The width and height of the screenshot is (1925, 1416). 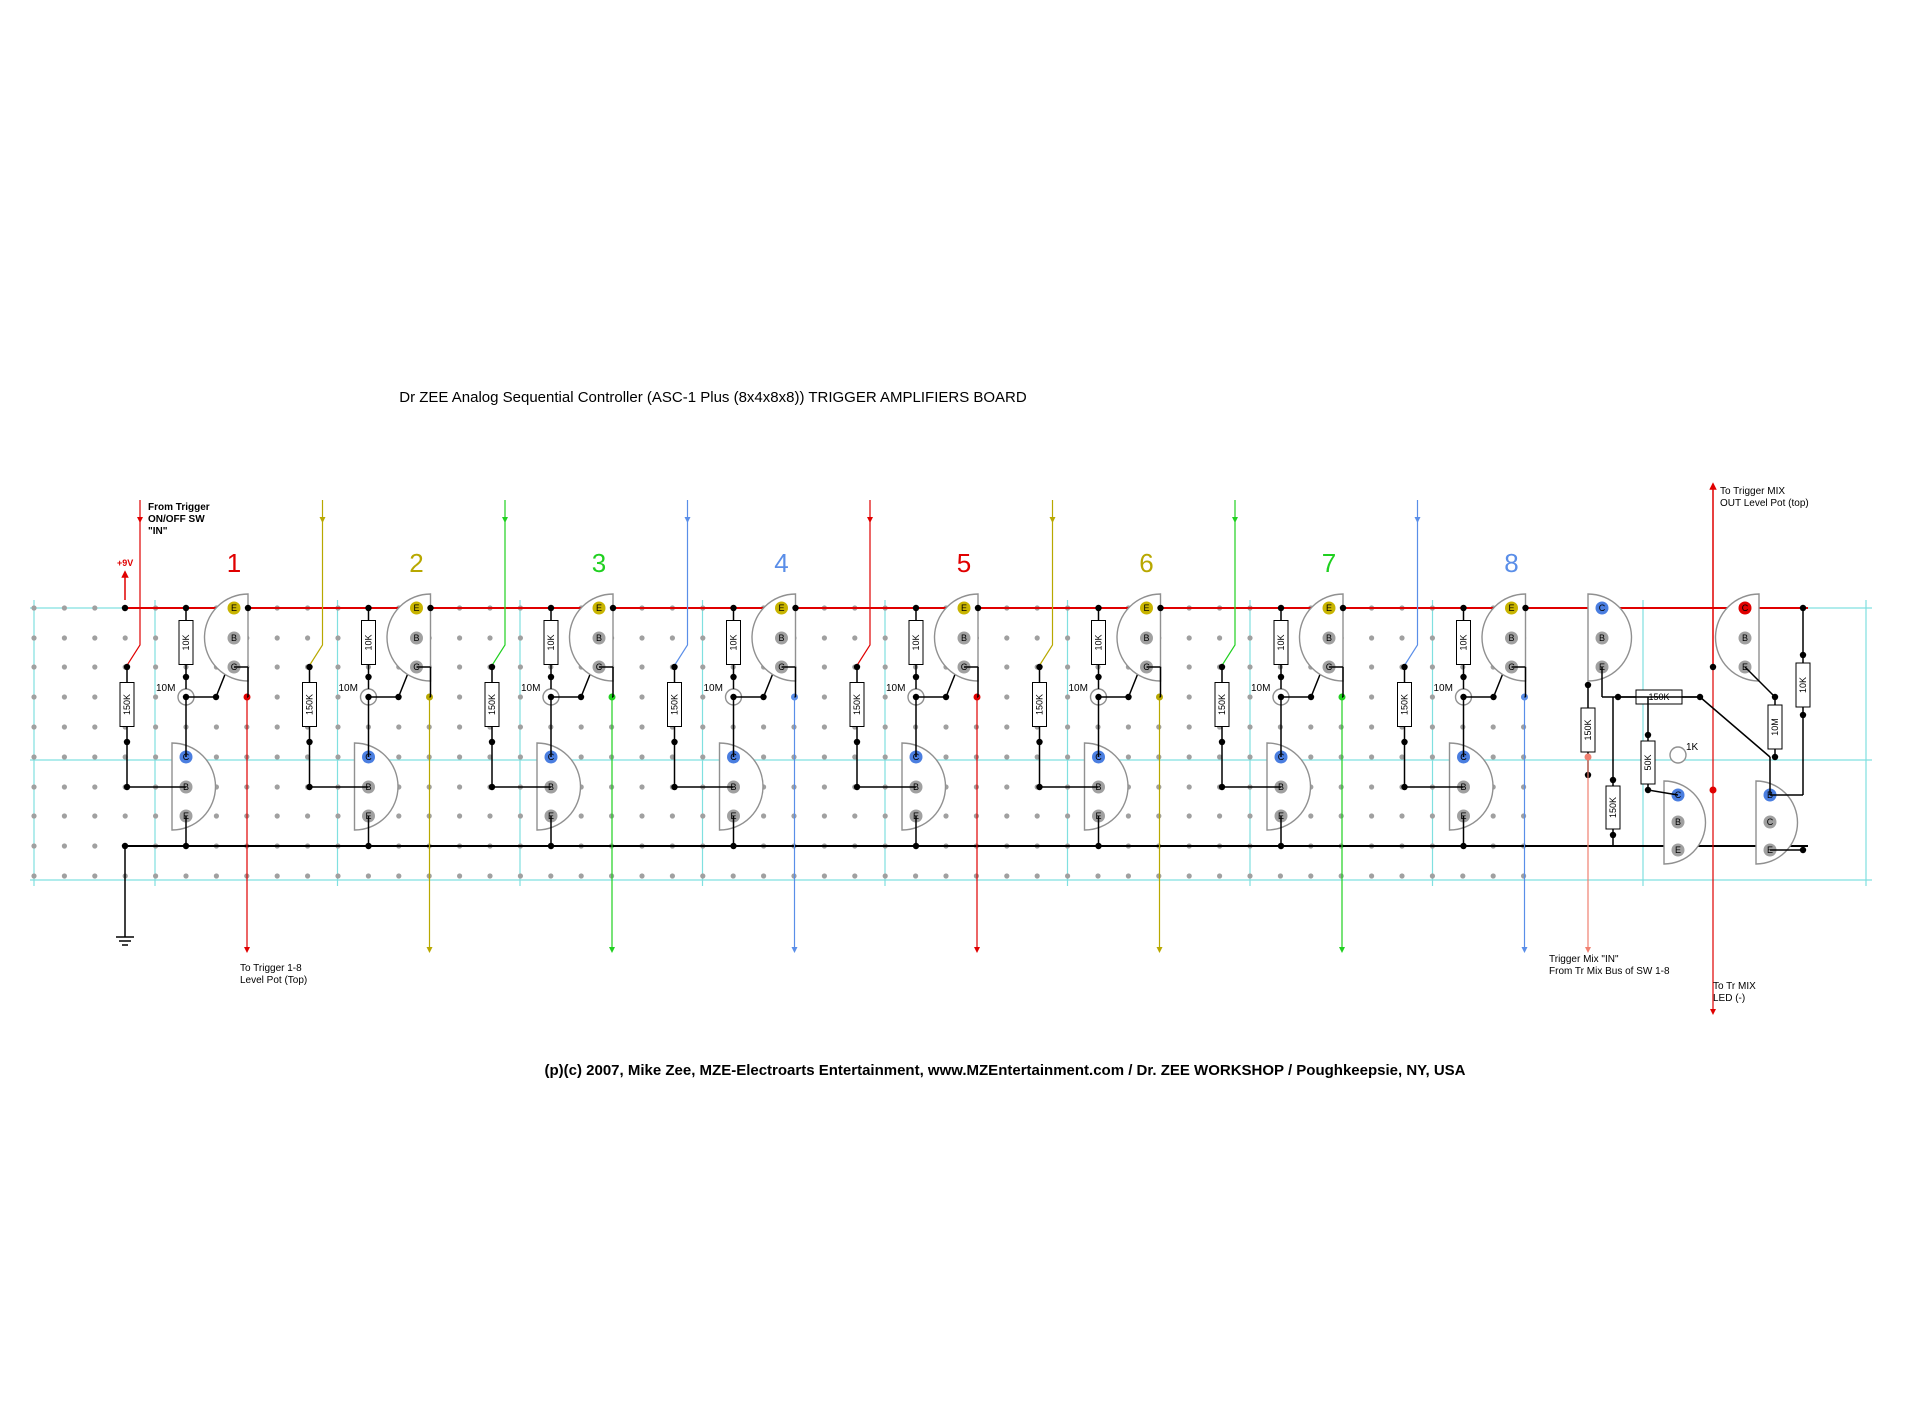 What do you see at coordinates (1737, 637) in the screenshot?
I see `transistor-body` at bounding box center [1737, 637].